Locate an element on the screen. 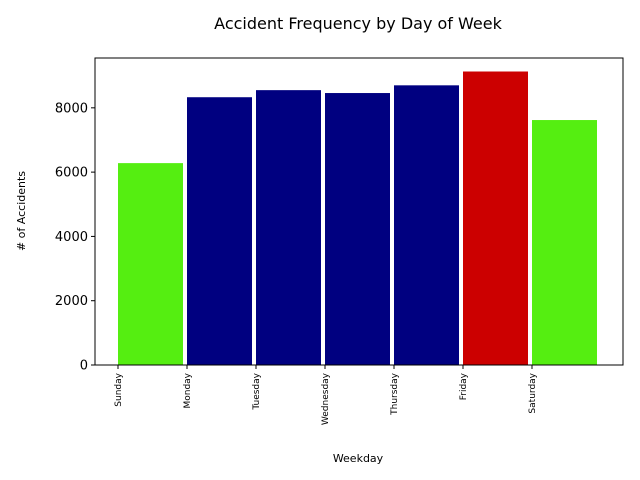 The image size is (640, 480). y-axis-label: # of Accidents is located at coordinates (21, 211).